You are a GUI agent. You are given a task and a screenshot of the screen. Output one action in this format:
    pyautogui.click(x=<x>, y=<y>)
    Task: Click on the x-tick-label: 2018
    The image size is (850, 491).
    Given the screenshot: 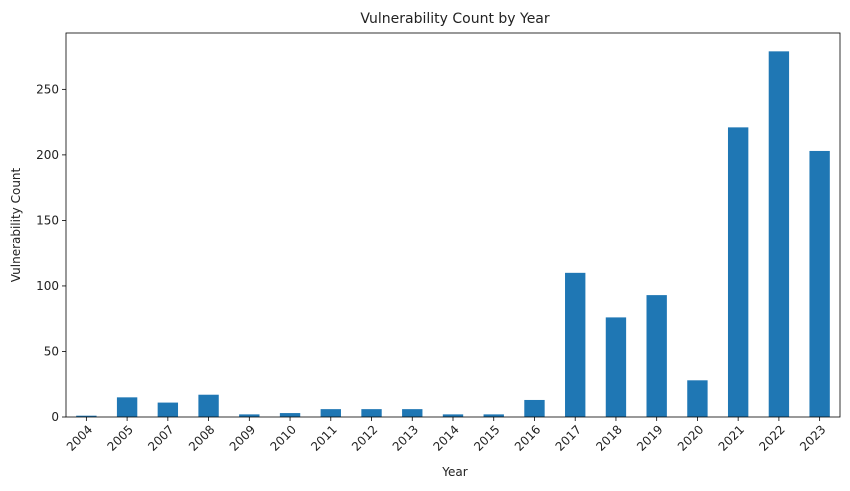 What is the action you would take?
    pyautogui.click(x=608, y=437)
    